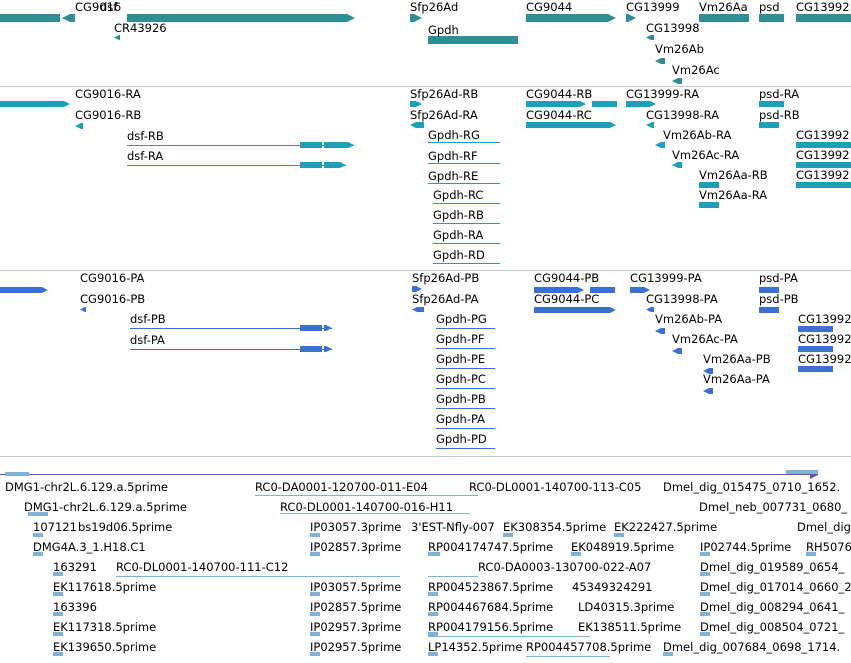 The height and width of the screenshot is (663, 851). What do you see at coordinates (89, 547) in the screenshot?
I see `feature-label: DMG4A.3_1.H18.C1` at bounding box center [89, 547].